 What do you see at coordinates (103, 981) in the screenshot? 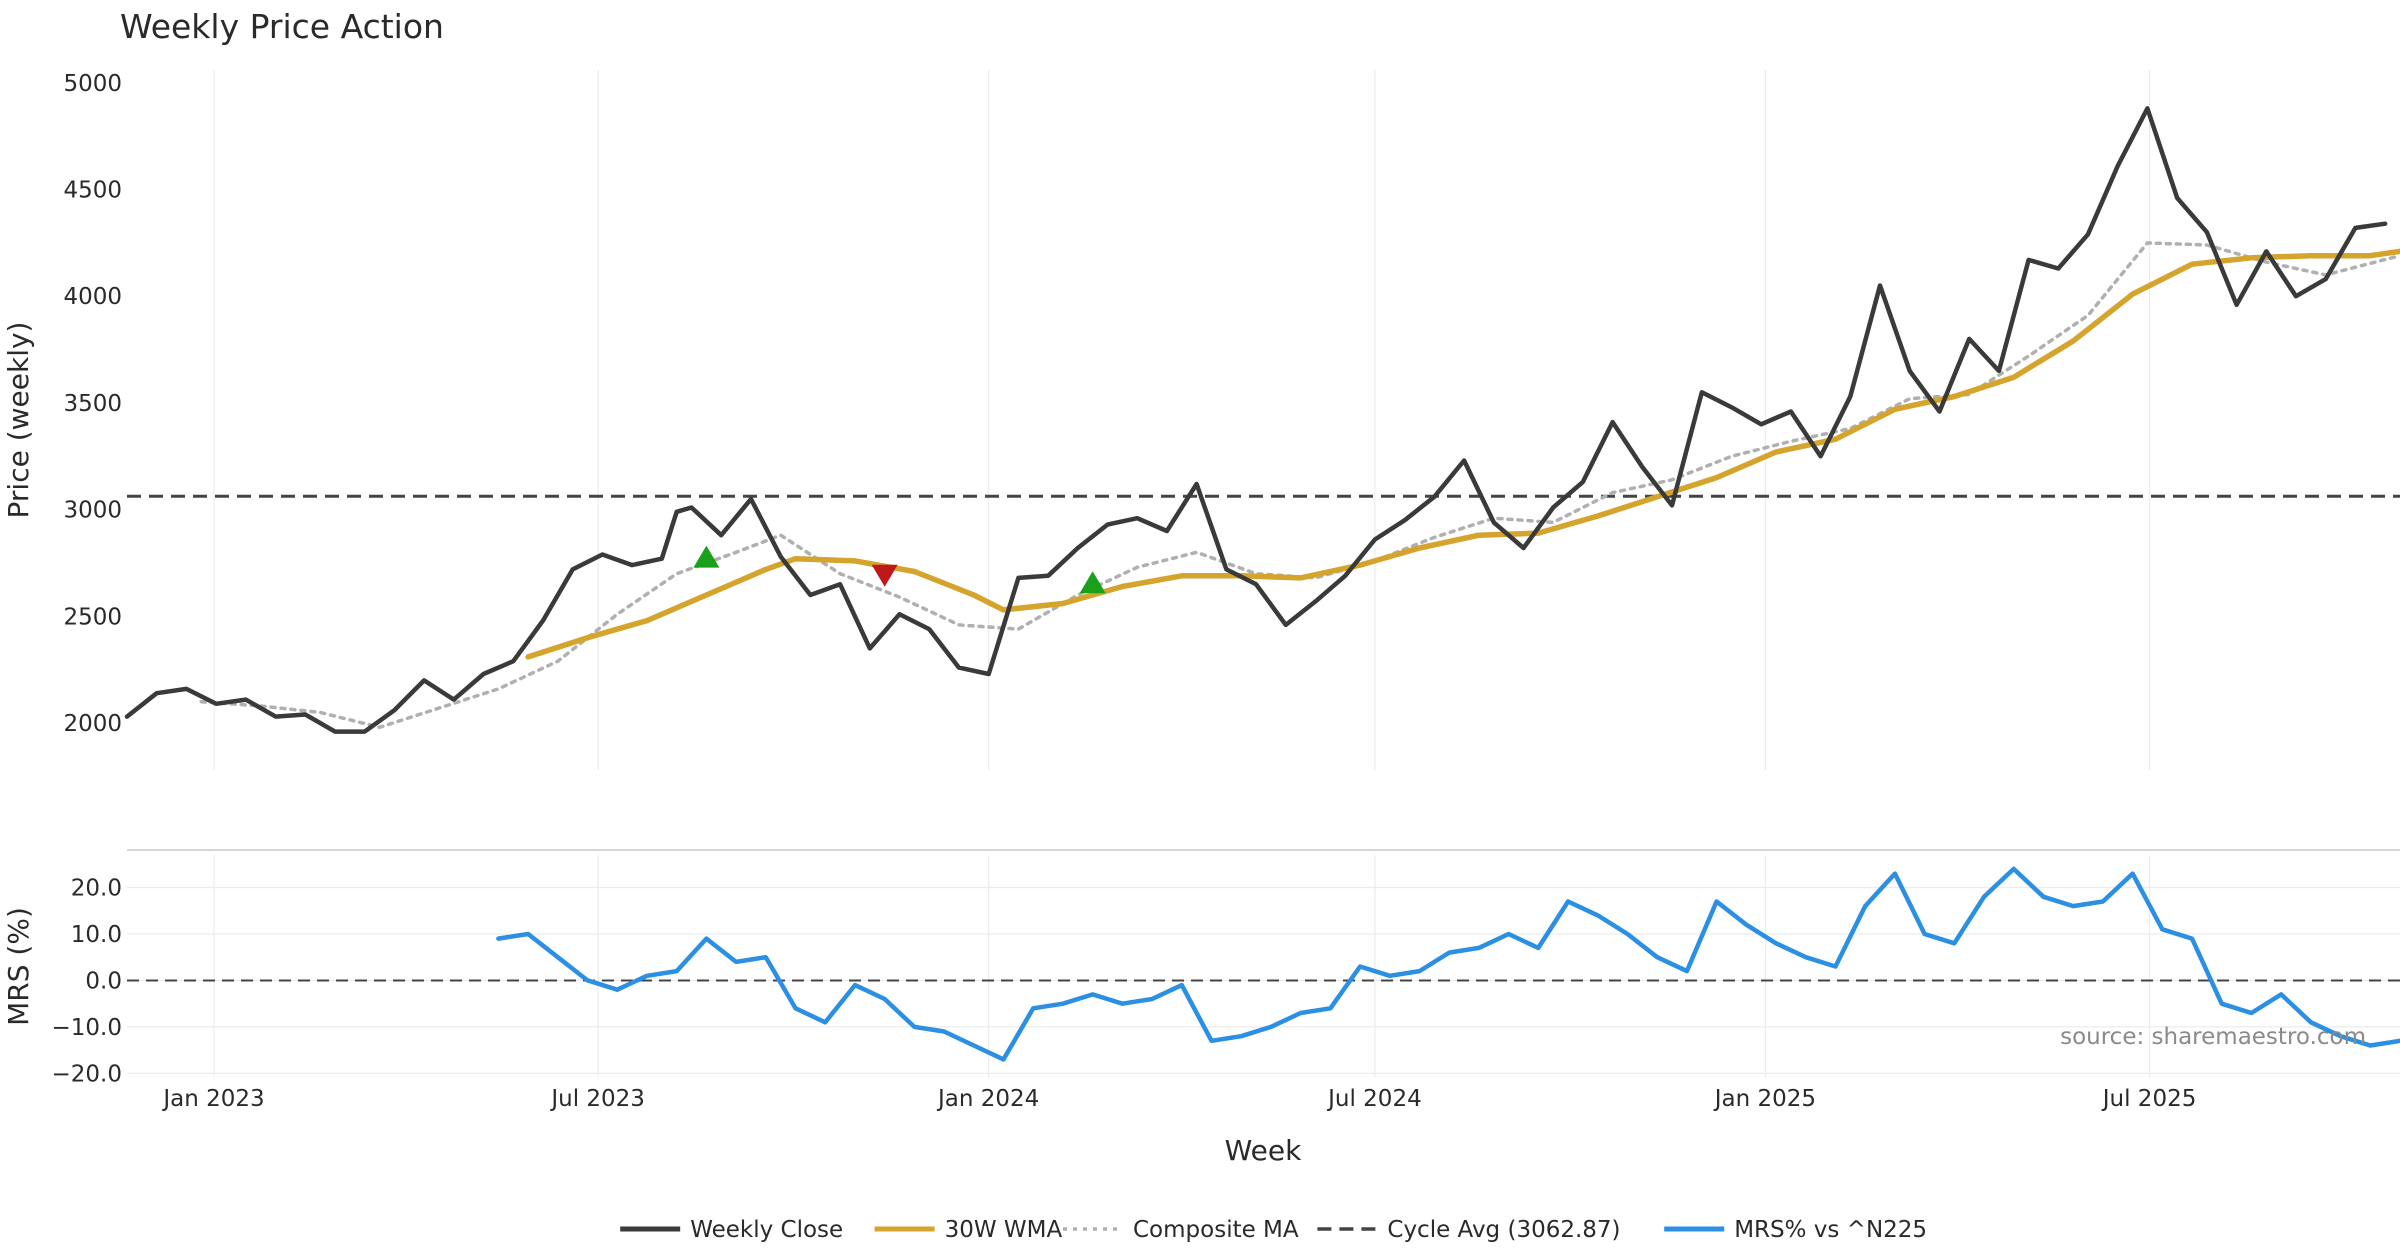
I see `y-tick-label: 0.0` at bounding box center [103, 981].